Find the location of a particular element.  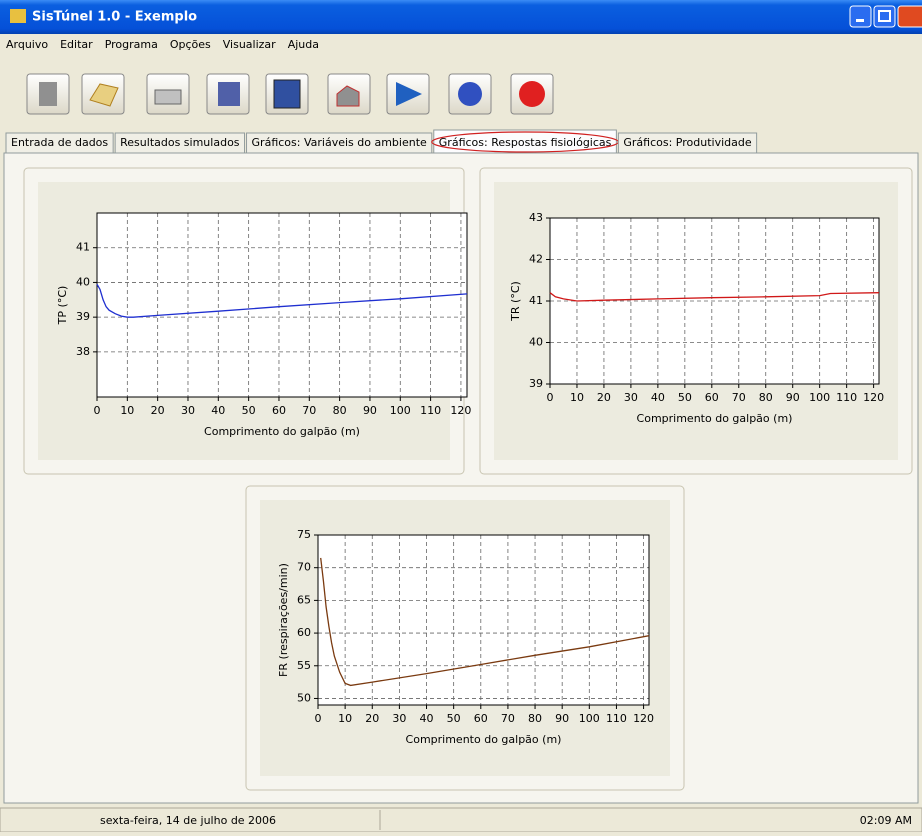

maximize-icon is located at coordinates (884, 16).